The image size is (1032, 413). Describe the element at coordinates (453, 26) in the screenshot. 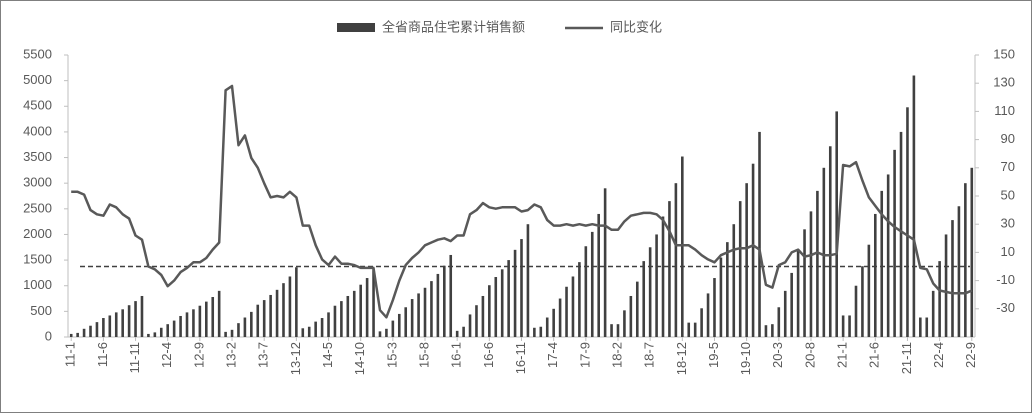

I see `legend-label: 全省商品住宅累计销售额` at that location.